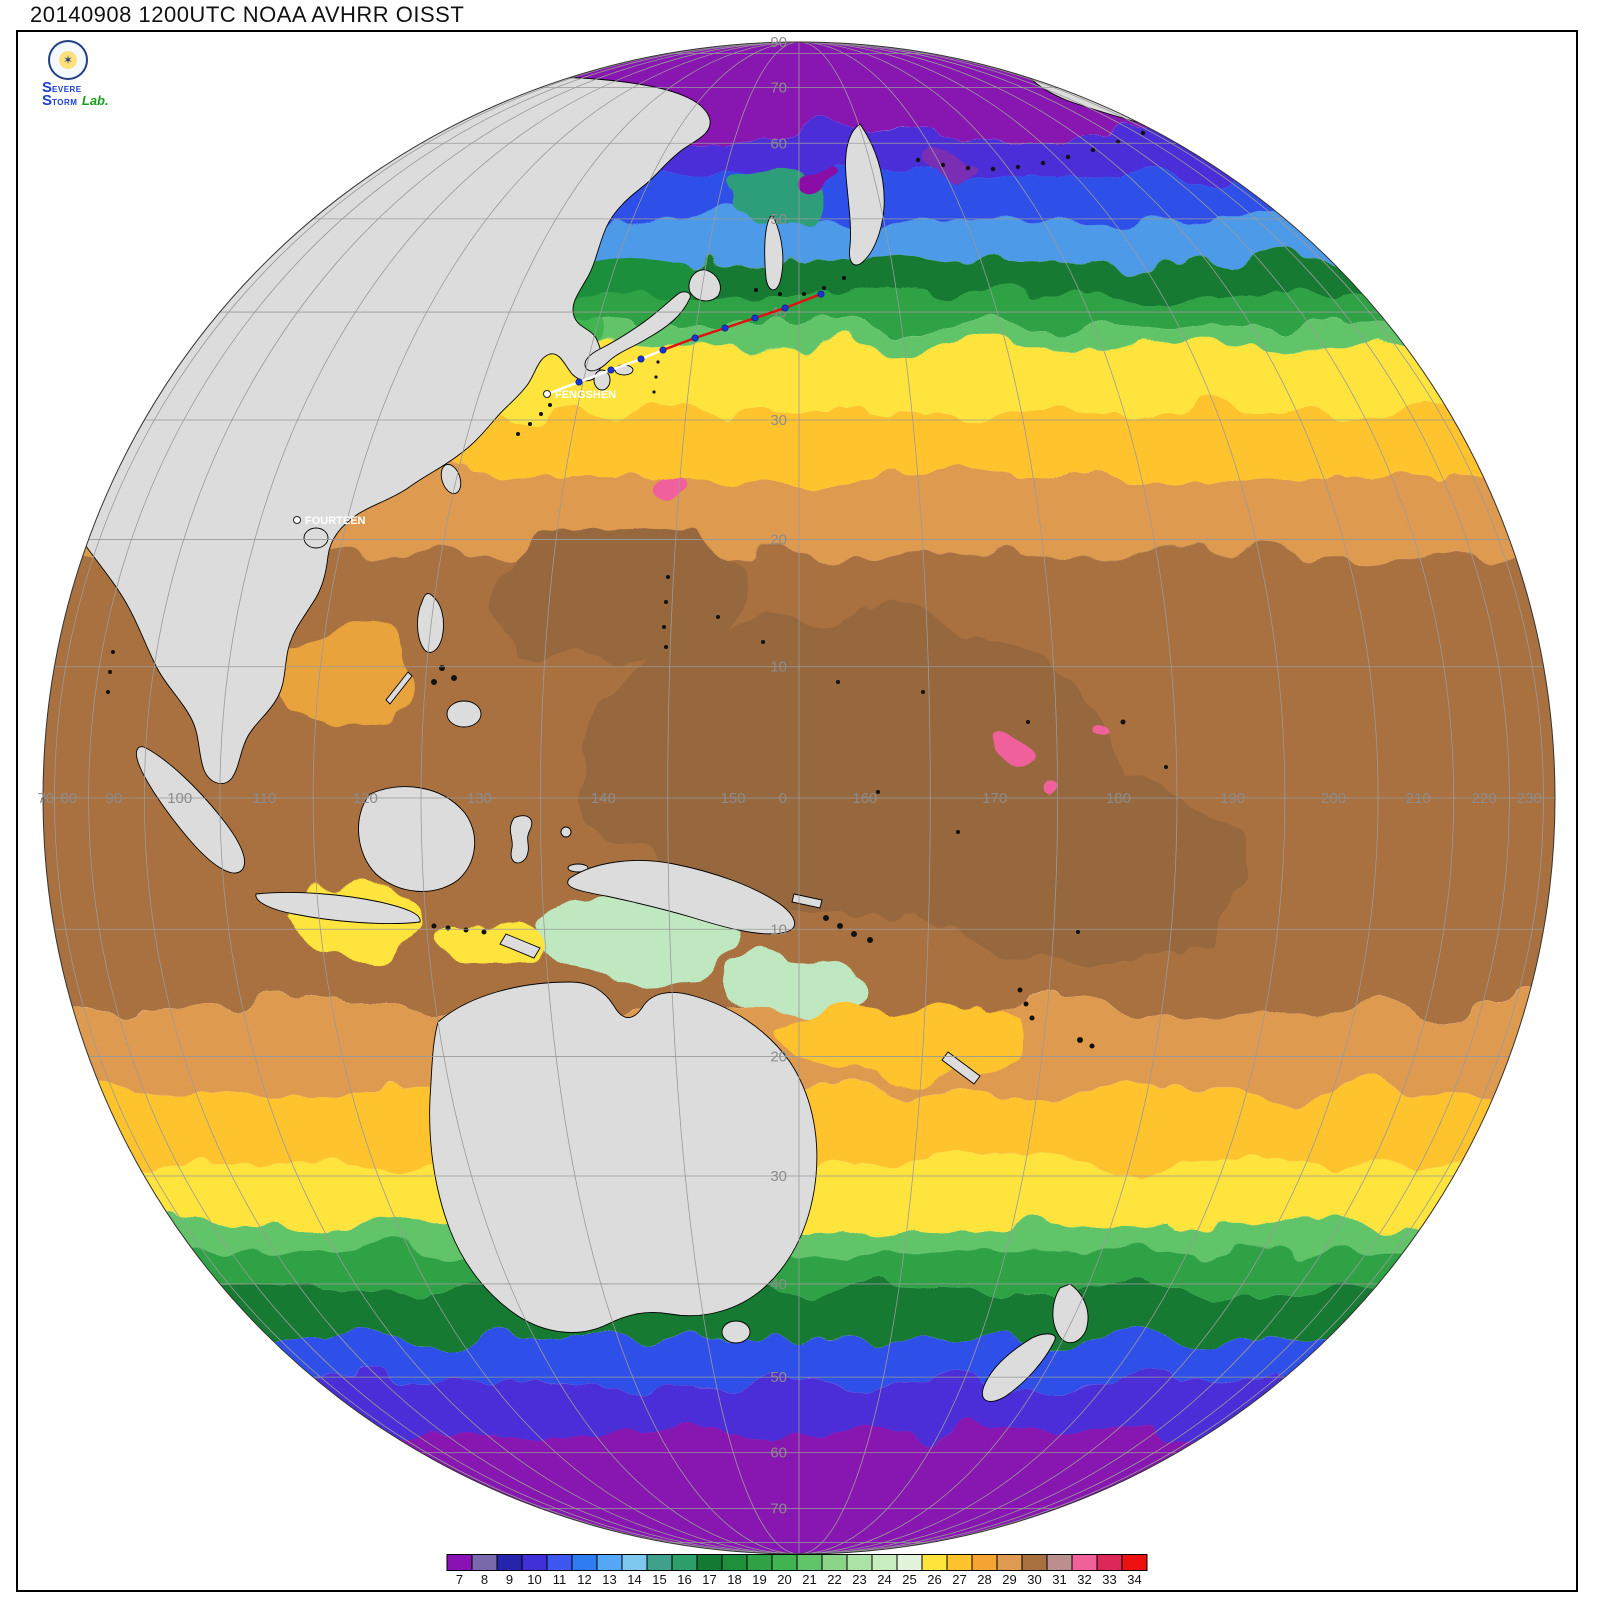 The height and width of the screenshot is (1600, 1600). I want to click on colorbar-value-label: 18, so click(734, 1579).